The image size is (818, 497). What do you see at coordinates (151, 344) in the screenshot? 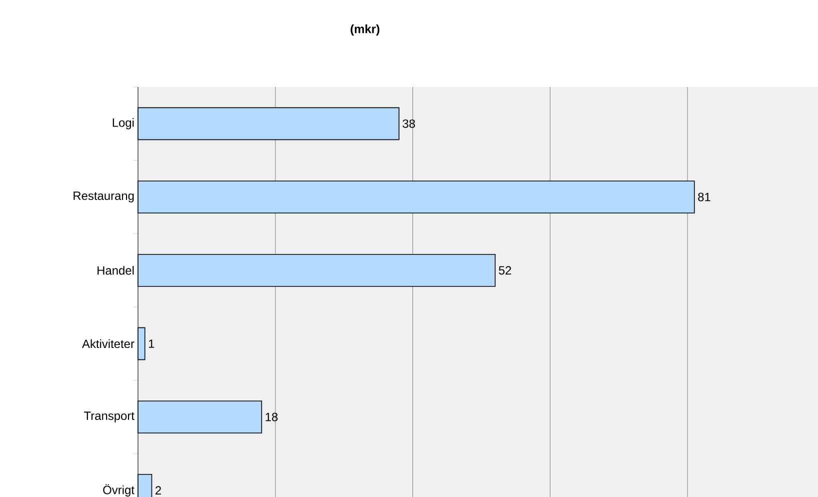
I see `data-label: 1` at bounding box center [151, 344].